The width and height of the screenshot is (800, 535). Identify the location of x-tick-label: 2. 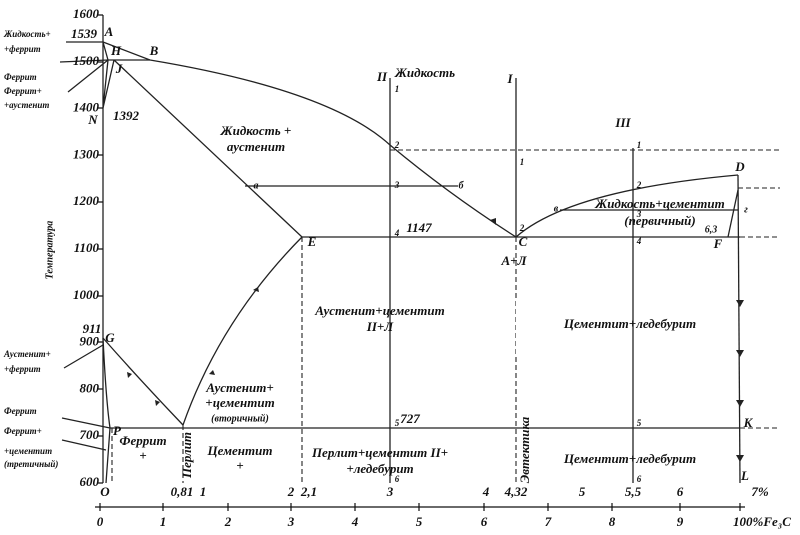
(291, 491).